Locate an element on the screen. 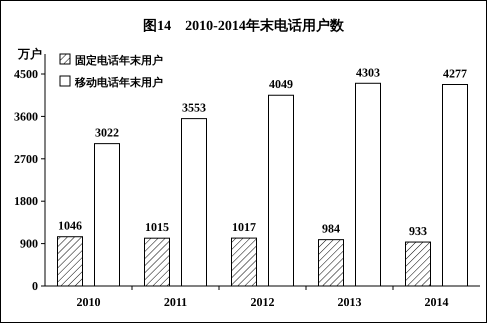 The image size is (487, 323). data-label: 933 is located at coordinates (418, 231).